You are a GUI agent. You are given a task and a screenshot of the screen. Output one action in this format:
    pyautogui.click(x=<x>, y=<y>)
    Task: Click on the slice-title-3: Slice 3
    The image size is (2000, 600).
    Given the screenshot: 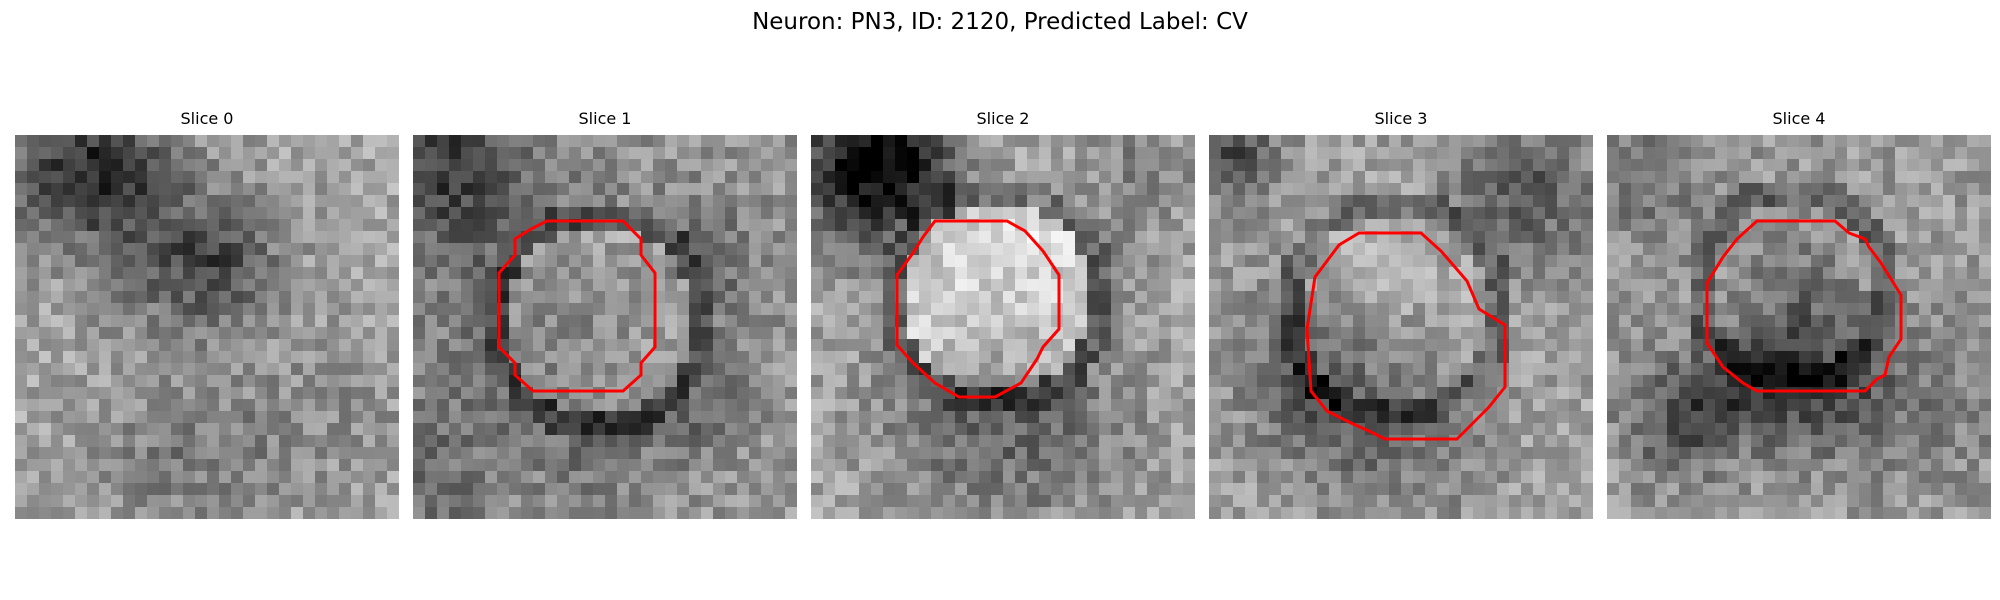 What is the action you would take?
    pyautogui.click(x=1401, y=118)
    